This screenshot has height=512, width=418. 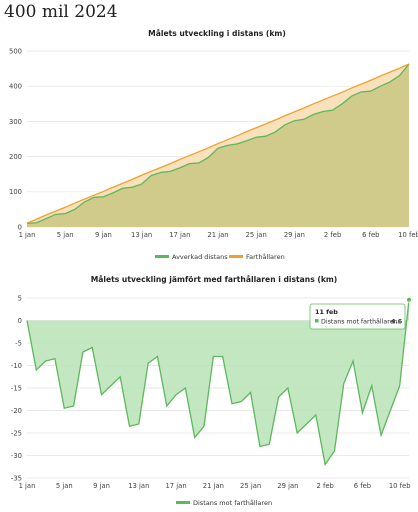 What do you see at coordinates (20, 298) in the screenshot?
I see `y-tick-label: 5` at bounding box center [20, 298].